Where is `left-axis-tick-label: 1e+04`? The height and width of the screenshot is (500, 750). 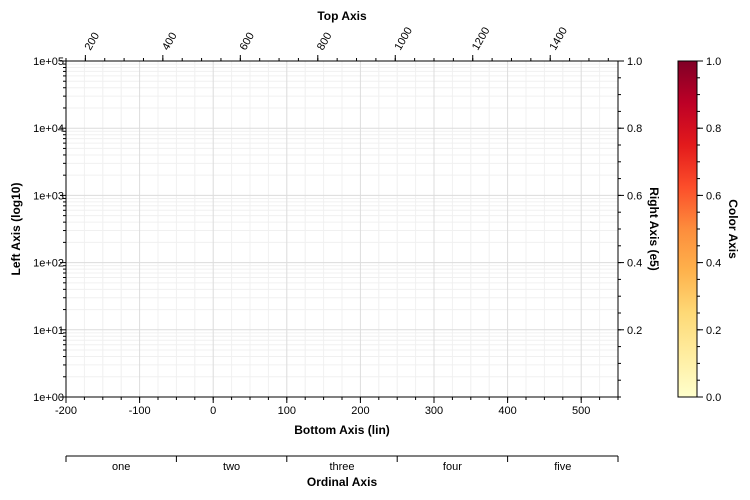 left-axis-tick-label: 1e+04 is located at coordinates (48, 129).